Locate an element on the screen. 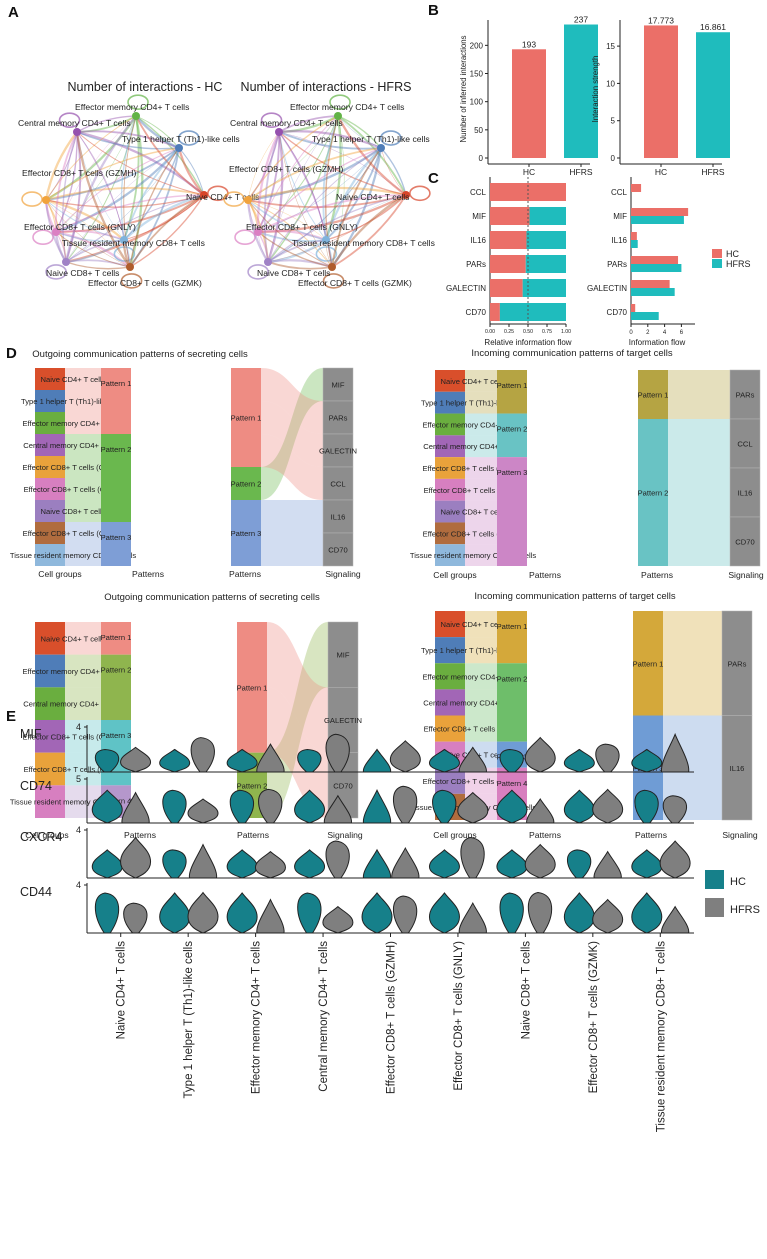  bar-value-label: 237 is located at coordinates (581, 20).